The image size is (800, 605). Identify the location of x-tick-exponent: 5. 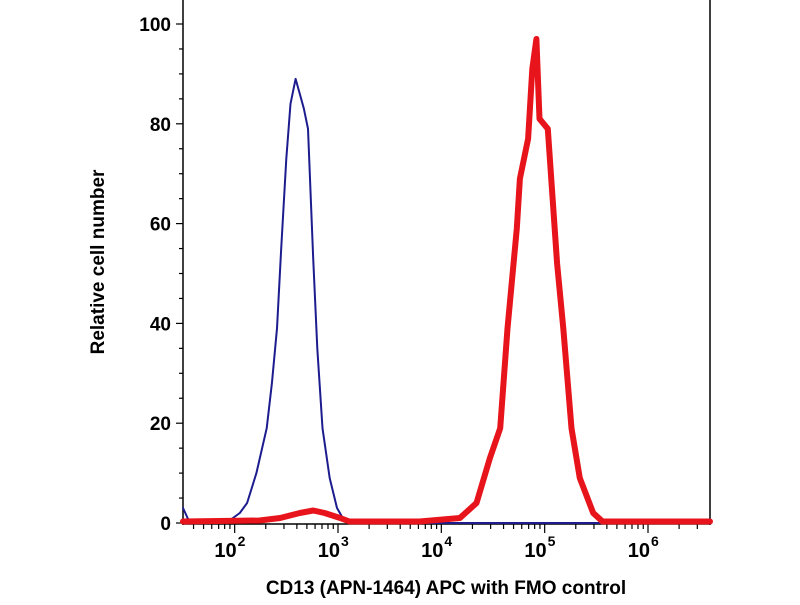
(552, 541).